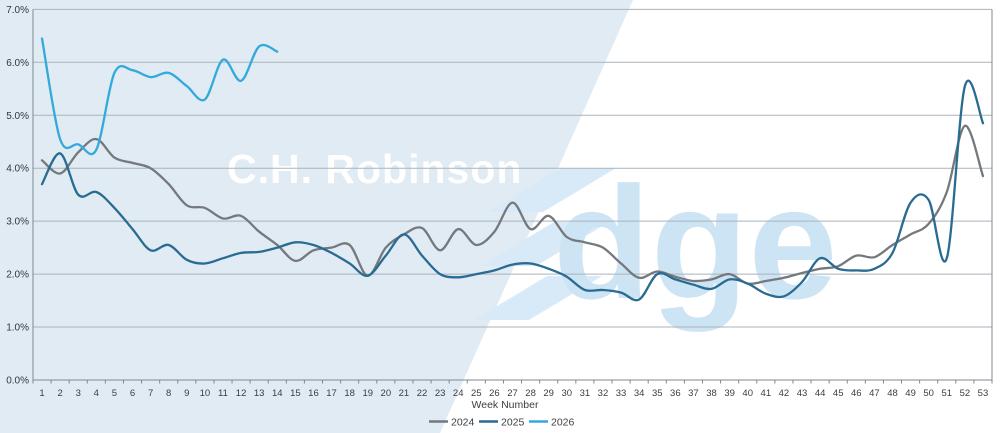 The height and width of the screenshot is (433, 1000). I want to click on y-tick-label: 2.0%, so click(17, 275).